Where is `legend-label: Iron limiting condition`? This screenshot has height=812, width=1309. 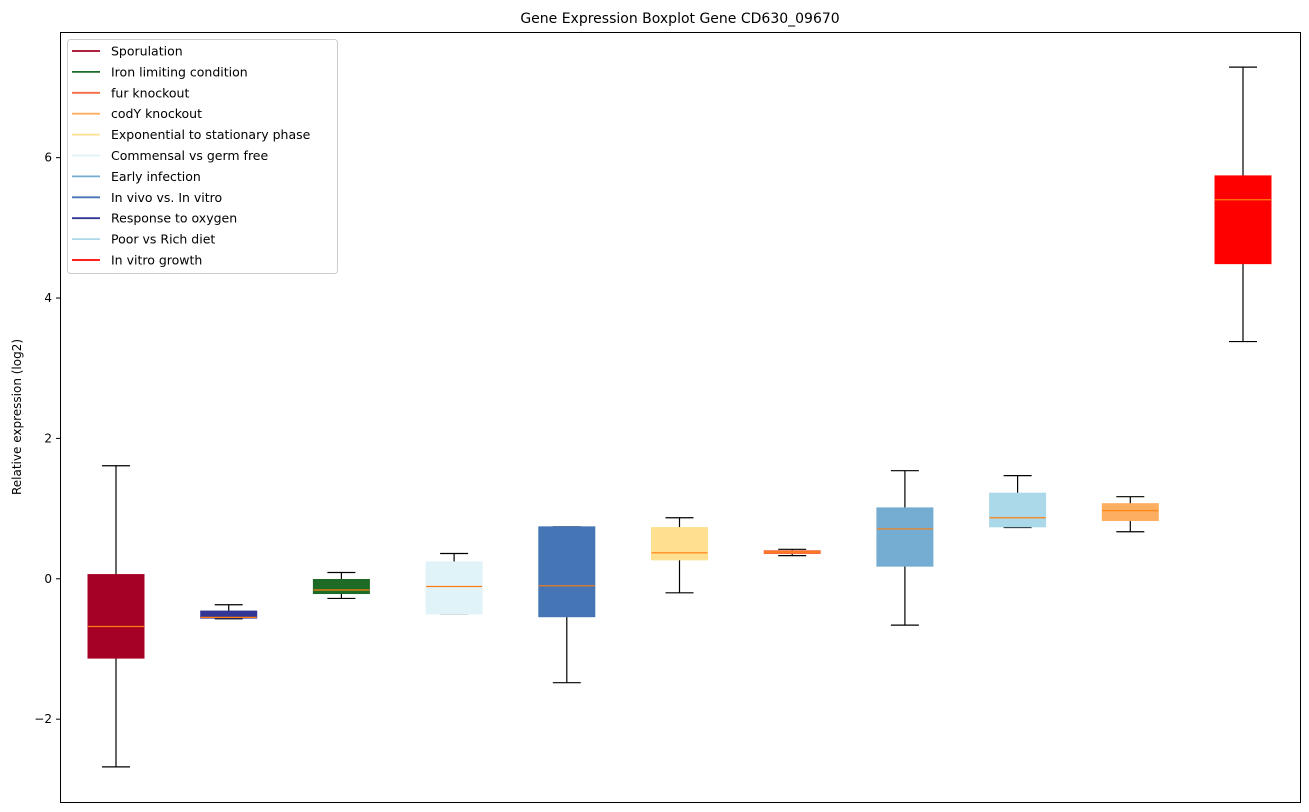
legend-label: Iron limiting condition is located at coordinates (179, 71).